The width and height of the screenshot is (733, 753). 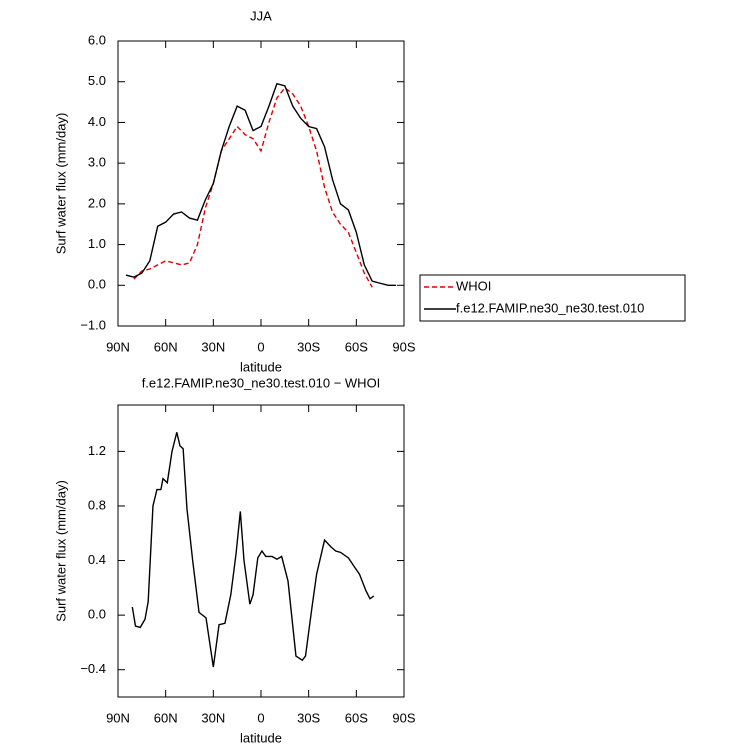 I want to click on legend-label: f.e12.FAMIP.ne30_ne30.test.010, so click(x=550, y=307).